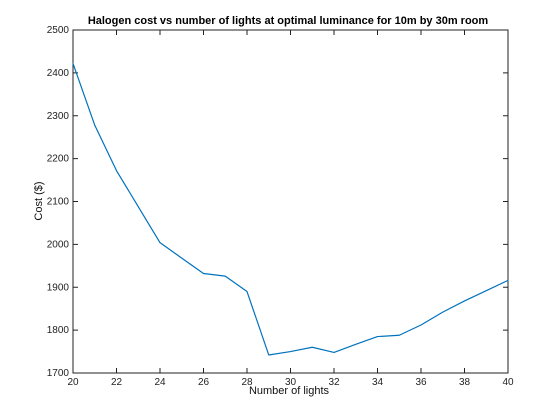 The width and height of the screenshot is (560, 420). I want to click on y-axis-label: Cost ($), so click(39, 200).